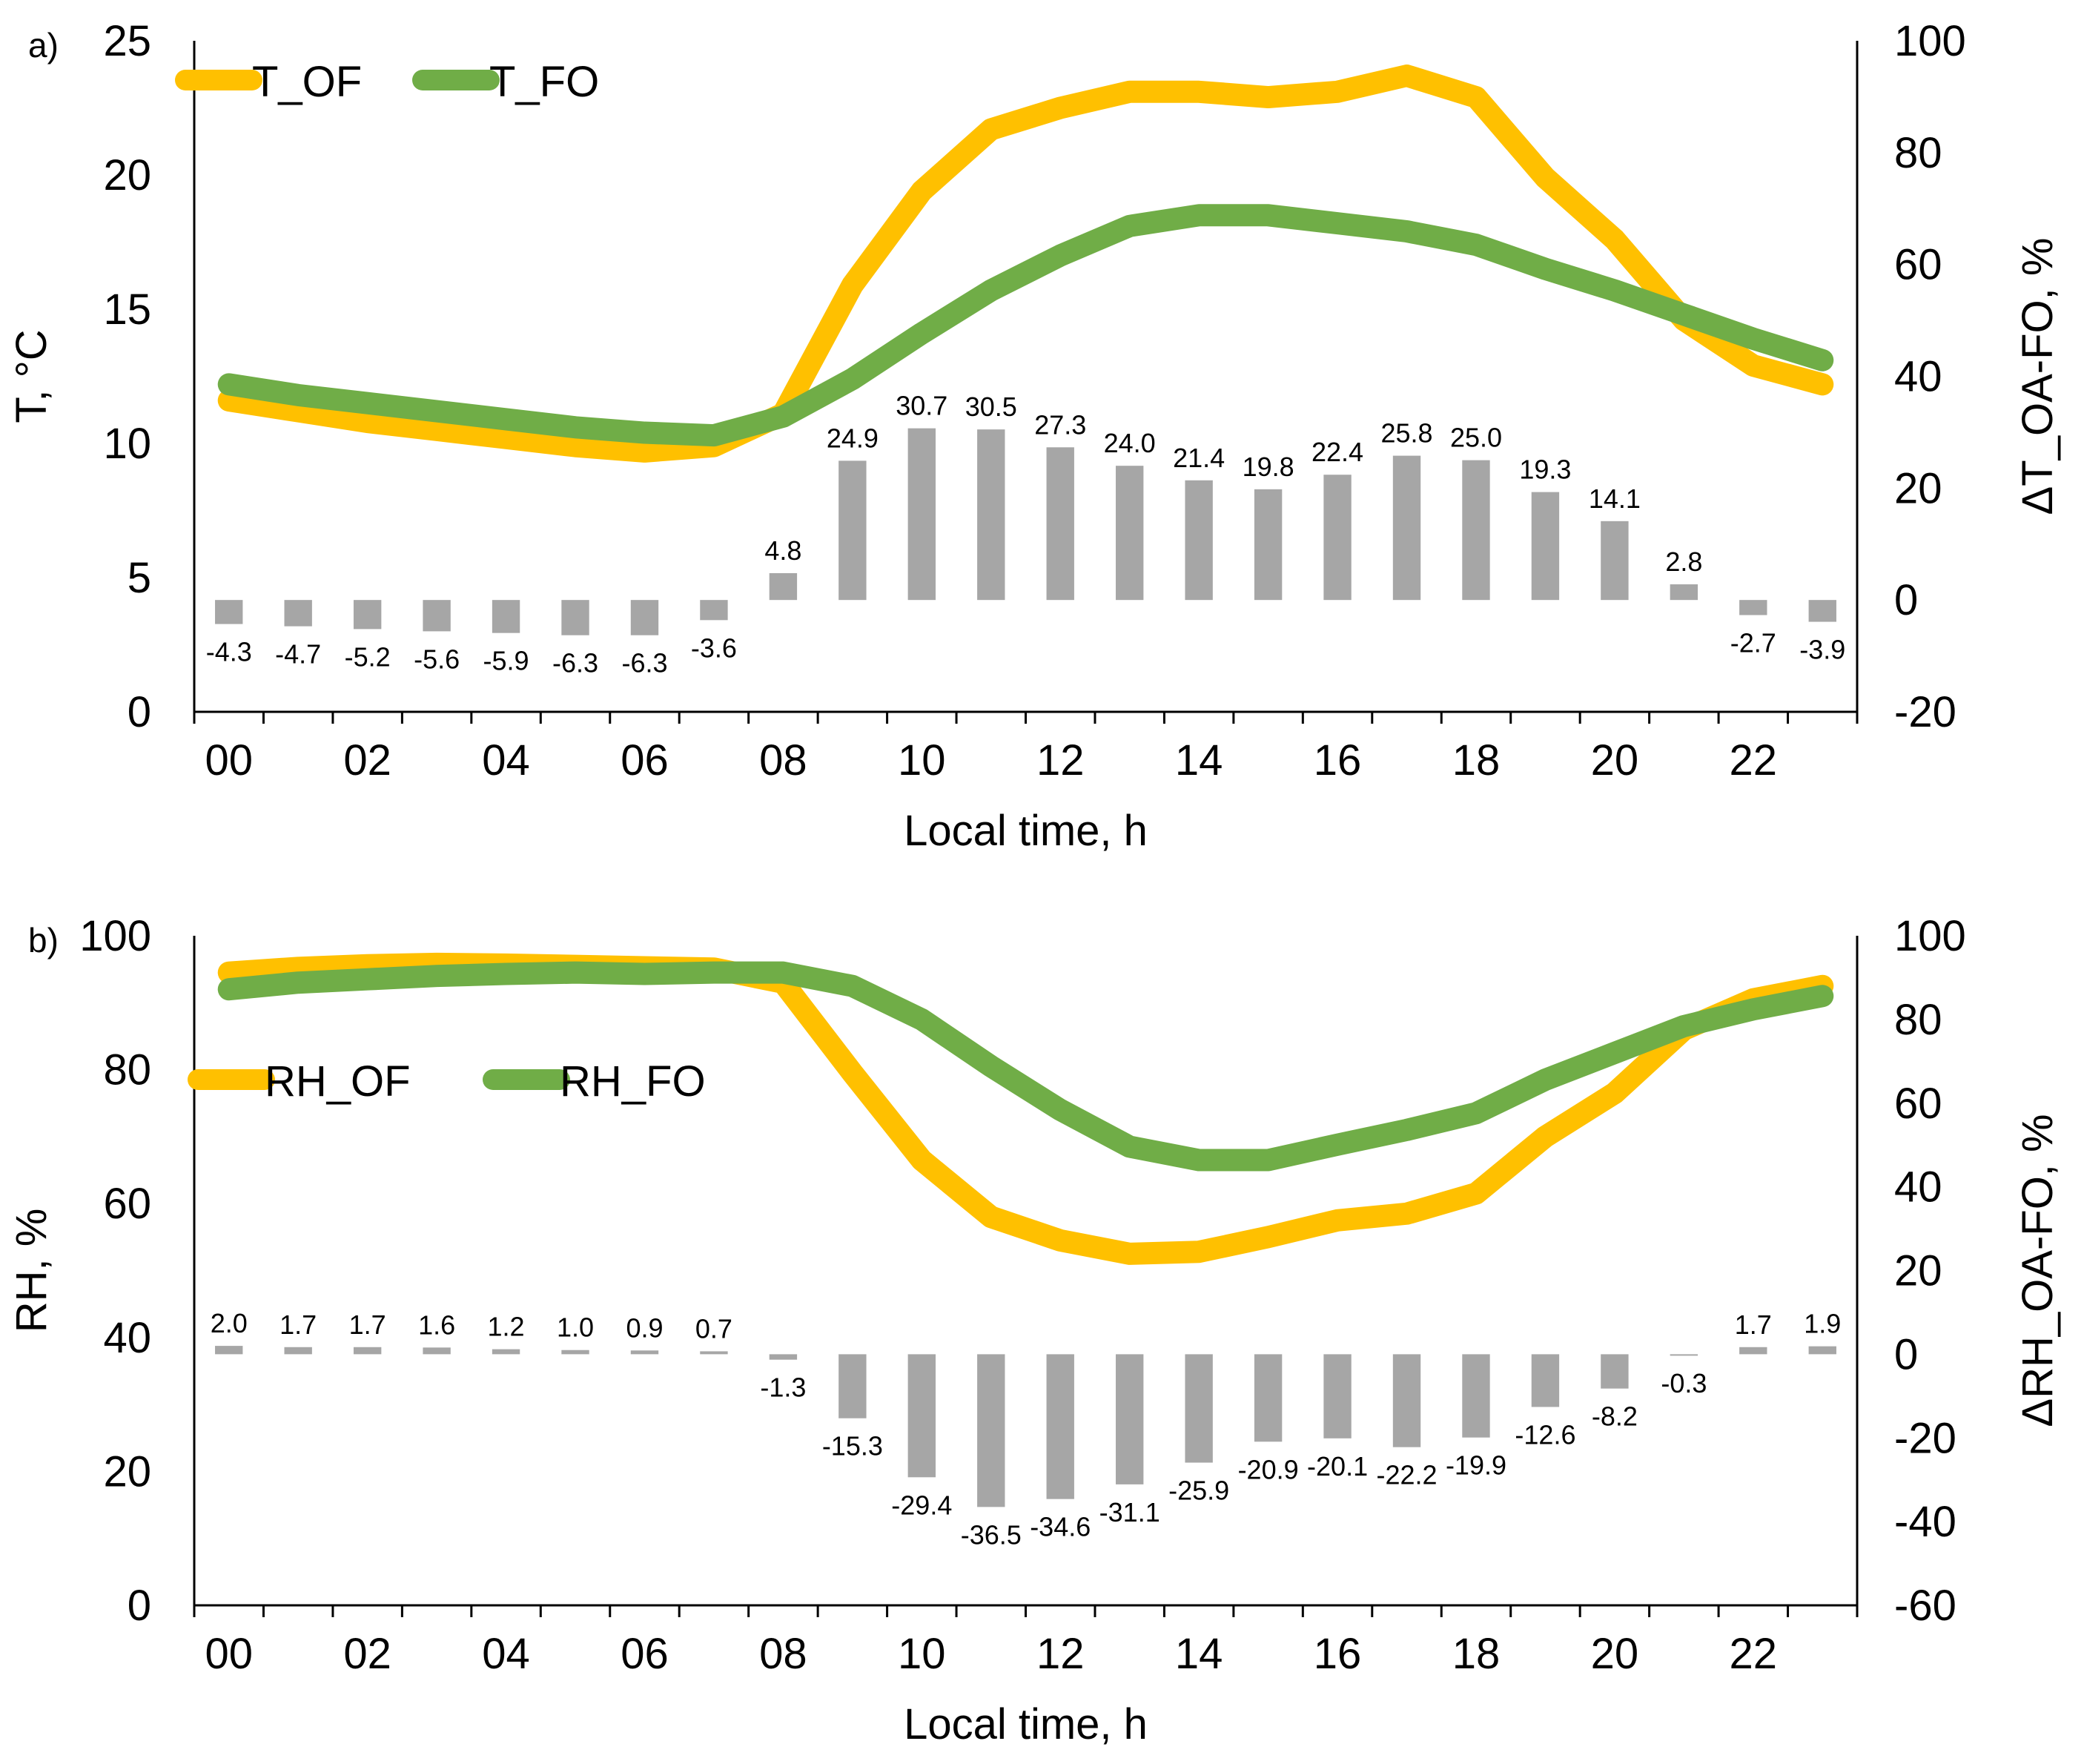 This screenshot has height=1764, width=2084. What do you see at coordinates (115, 936) in the screenshot?
I see `y-tick-label: 100` at bounding box center [115, 936].